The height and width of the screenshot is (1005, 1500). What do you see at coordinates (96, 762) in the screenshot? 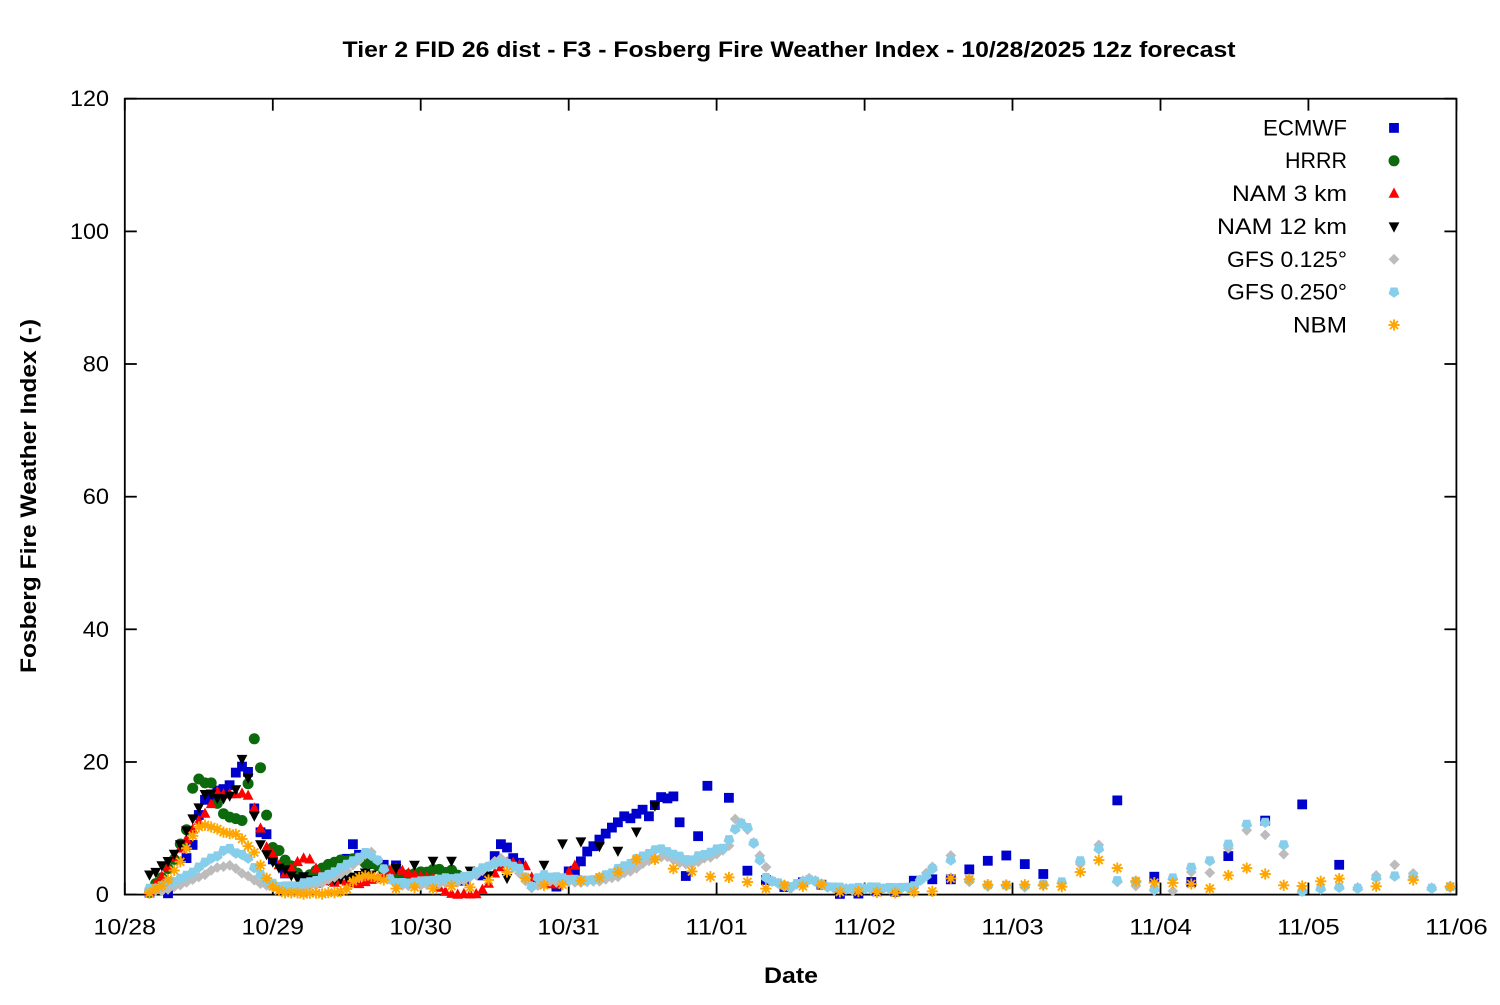
I see `svg-text: 20` at bounding box center [96, 762].